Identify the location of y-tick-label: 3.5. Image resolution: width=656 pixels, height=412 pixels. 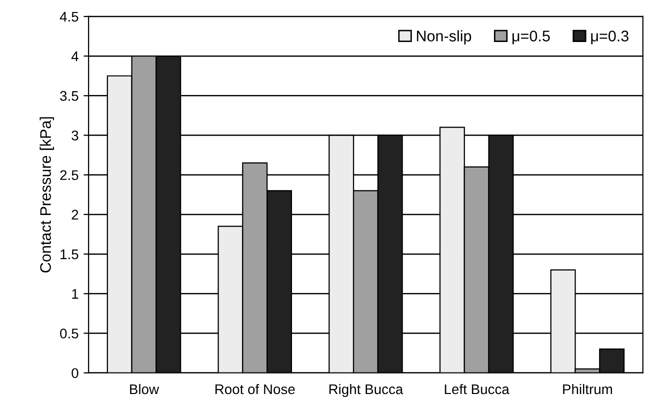
(69, 96).